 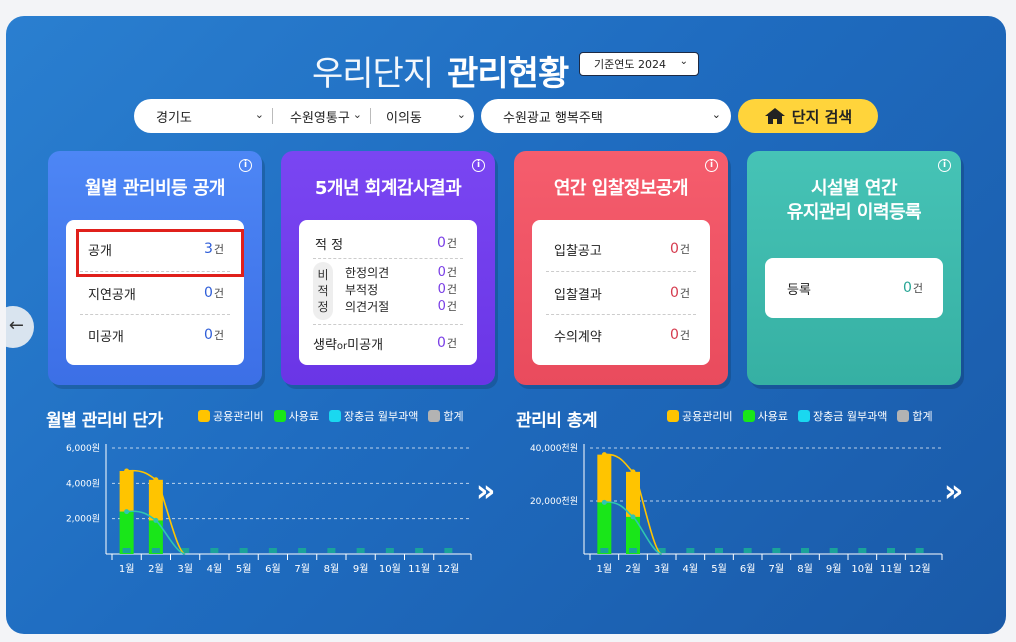 I want to click on home-icon, so click(x=774, y=116).